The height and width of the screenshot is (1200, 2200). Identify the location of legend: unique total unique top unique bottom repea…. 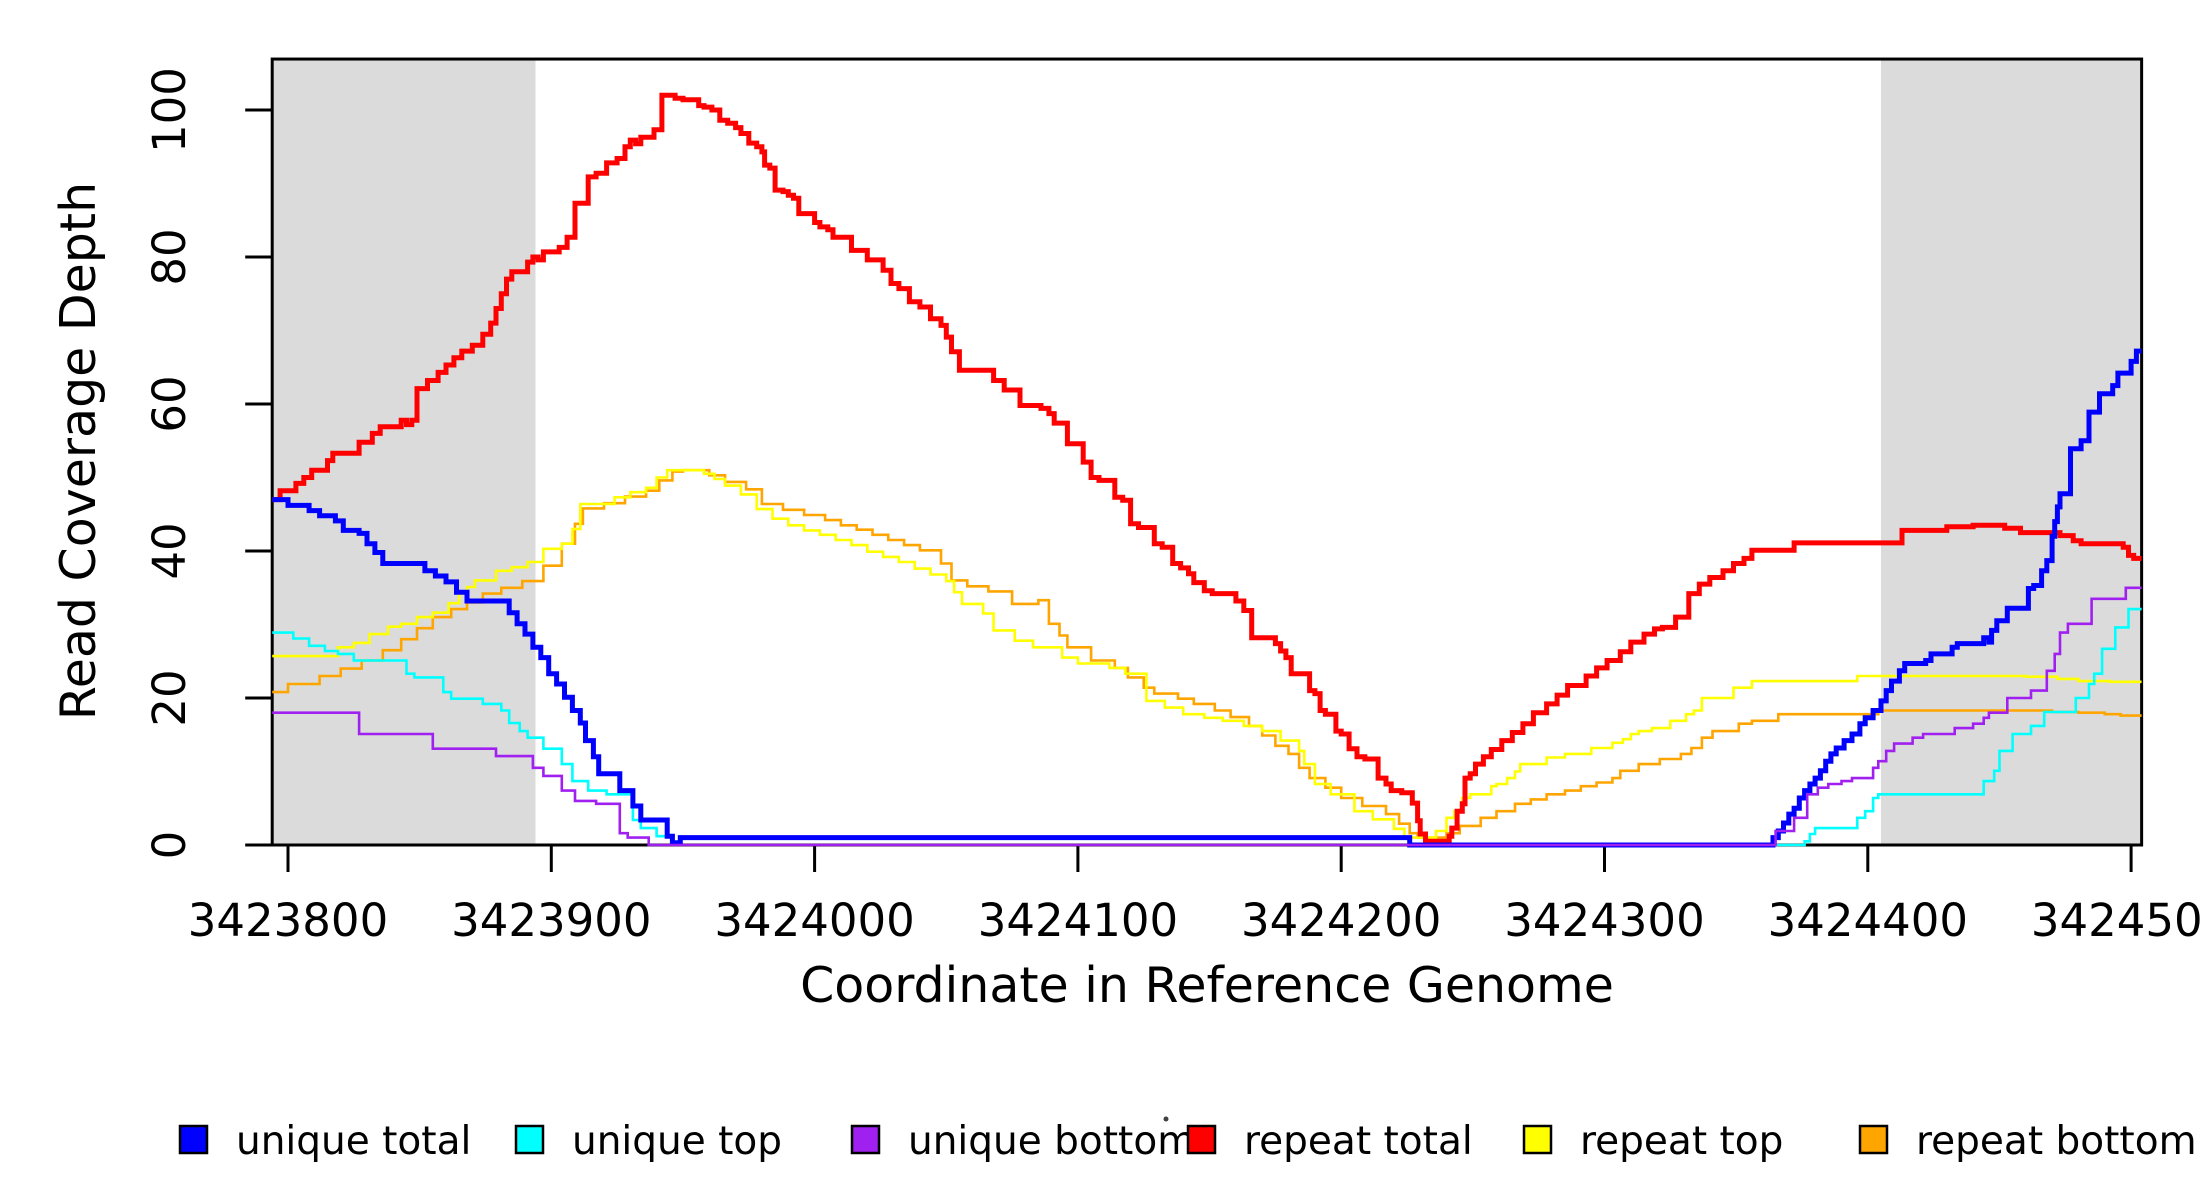
(1187, 1141).